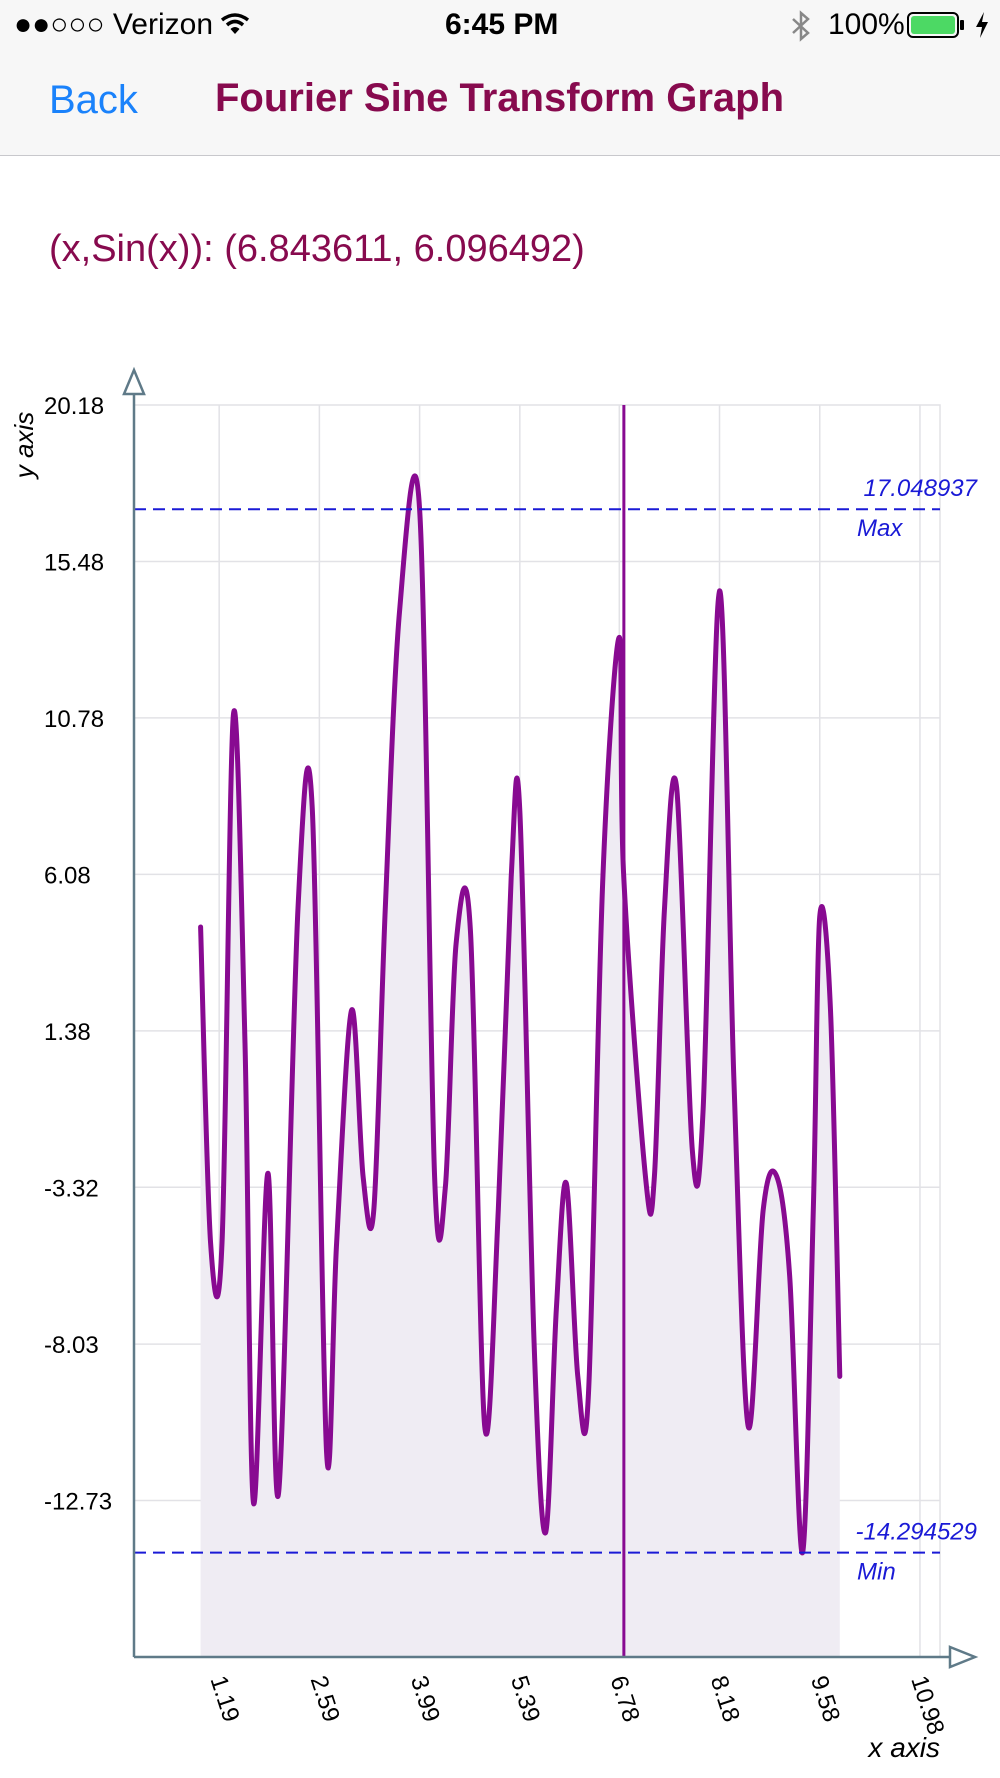 Image resolution: width=1000 pixels, height=1778 pixels. I want to click on x-tick-label: 8.18, so click(725, 1699).